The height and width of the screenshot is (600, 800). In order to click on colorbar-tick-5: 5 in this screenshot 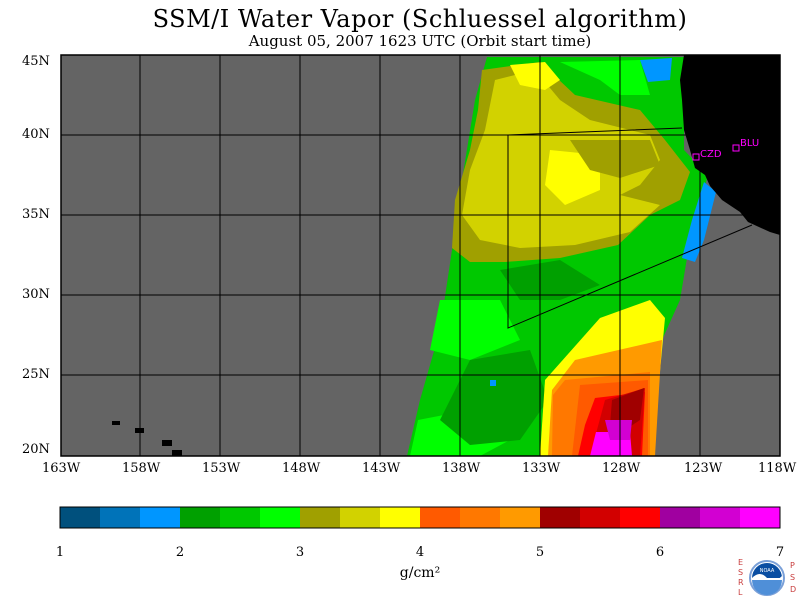, I will do `click(540, 552)`.